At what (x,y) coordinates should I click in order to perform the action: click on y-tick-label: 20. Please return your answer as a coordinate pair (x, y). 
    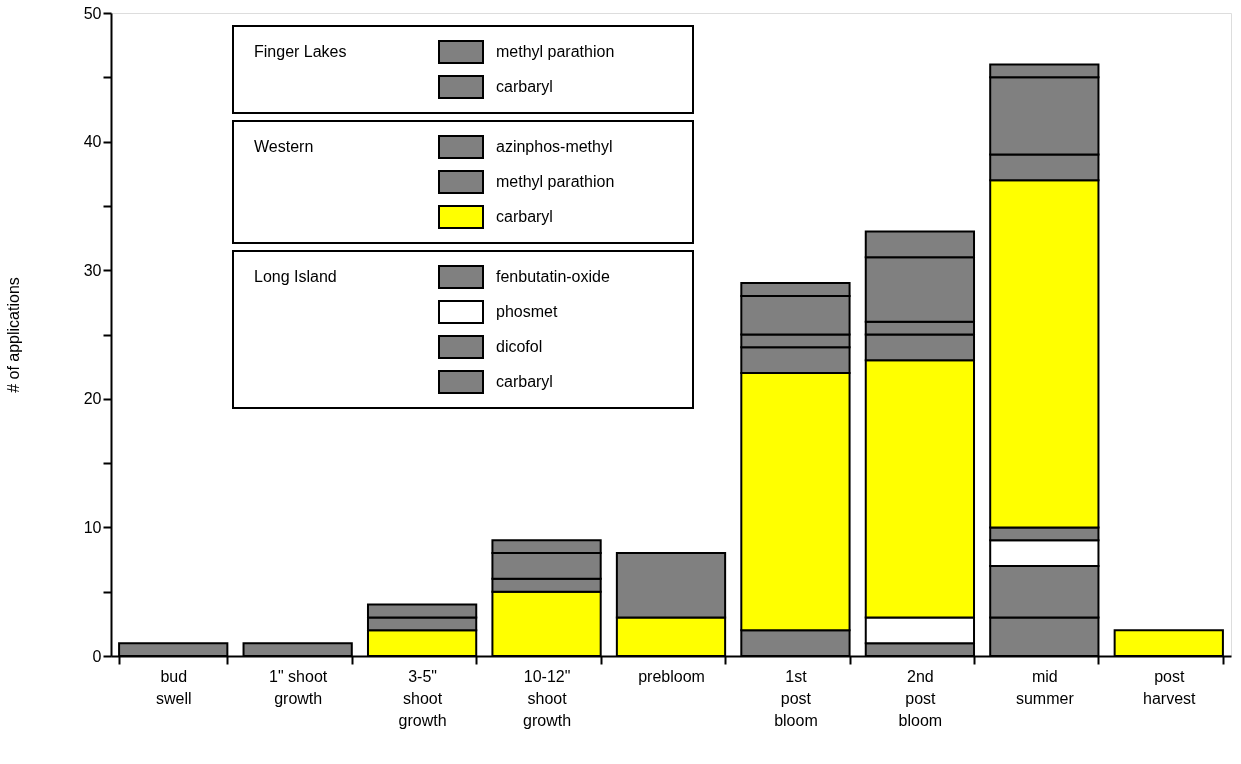
    Looking at the image, I should click on (92, 399).